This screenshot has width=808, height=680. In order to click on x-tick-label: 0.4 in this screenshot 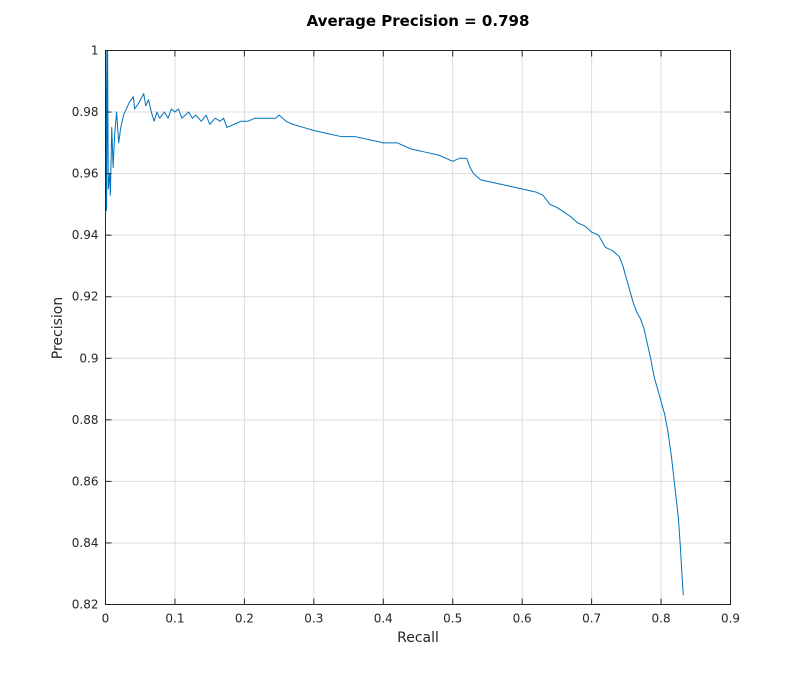, I will do `click(383, 619)`.